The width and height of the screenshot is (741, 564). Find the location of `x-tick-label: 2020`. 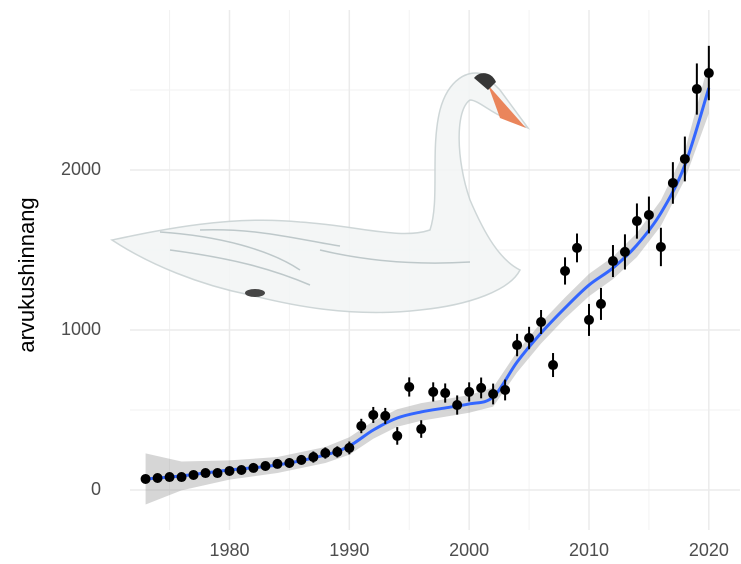

x-tick-label: 2020 is located at coordinates (709, 550).